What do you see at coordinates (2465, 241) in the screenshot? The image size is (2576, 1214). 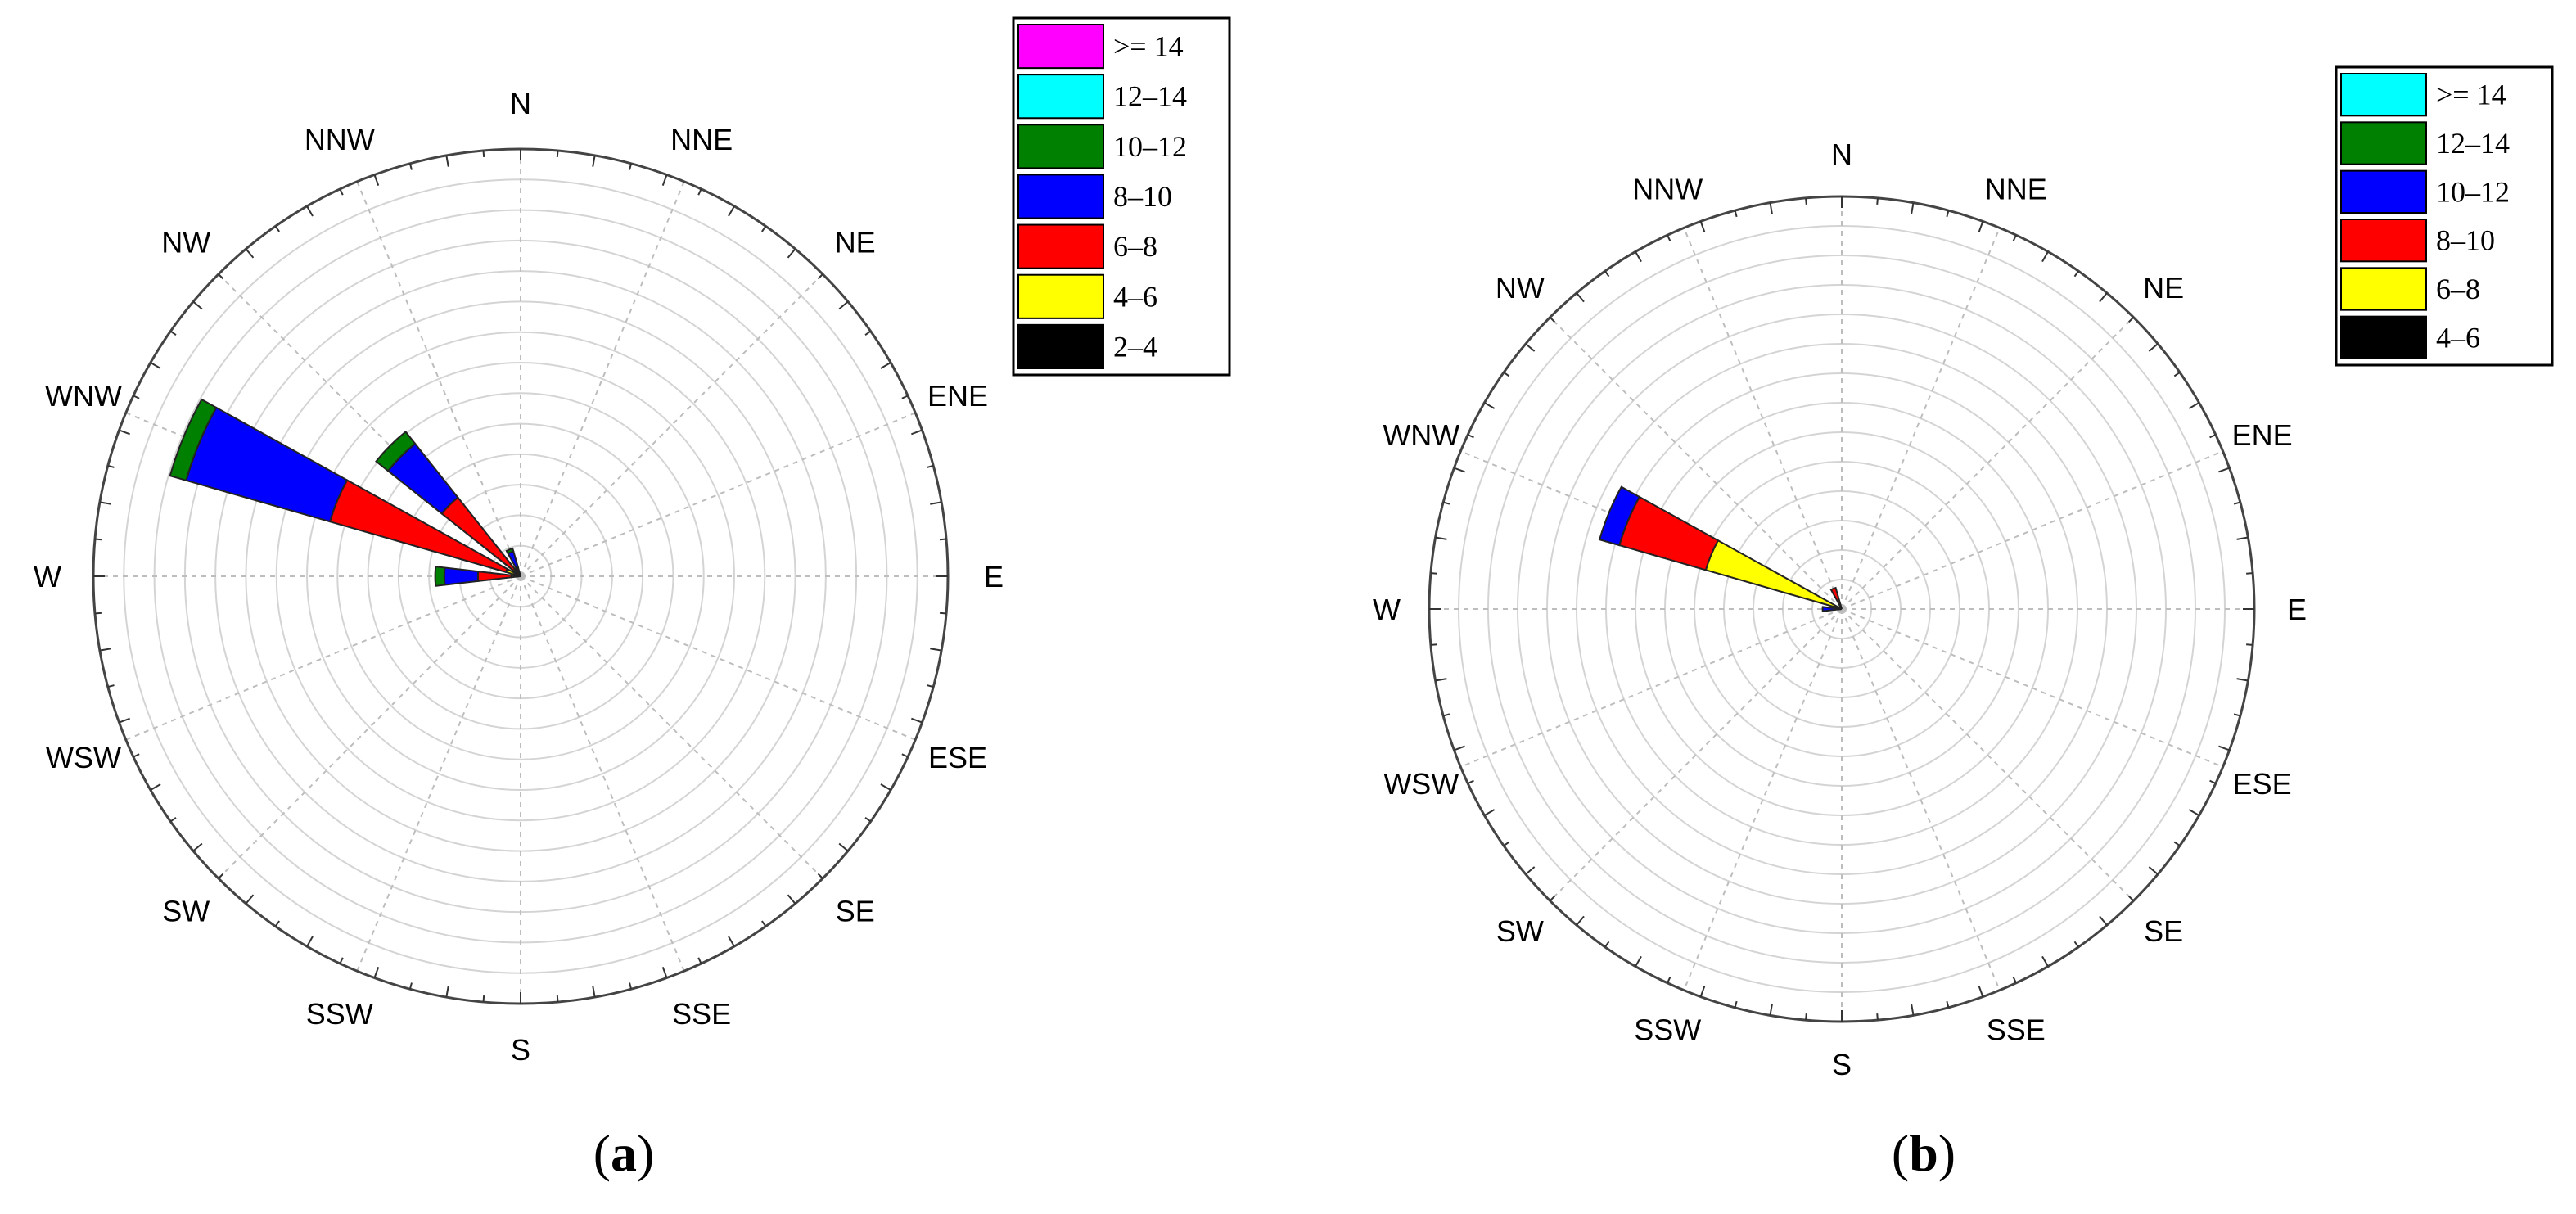 I see `legend-label: 8‒10` at bounding box center [2465, 241].